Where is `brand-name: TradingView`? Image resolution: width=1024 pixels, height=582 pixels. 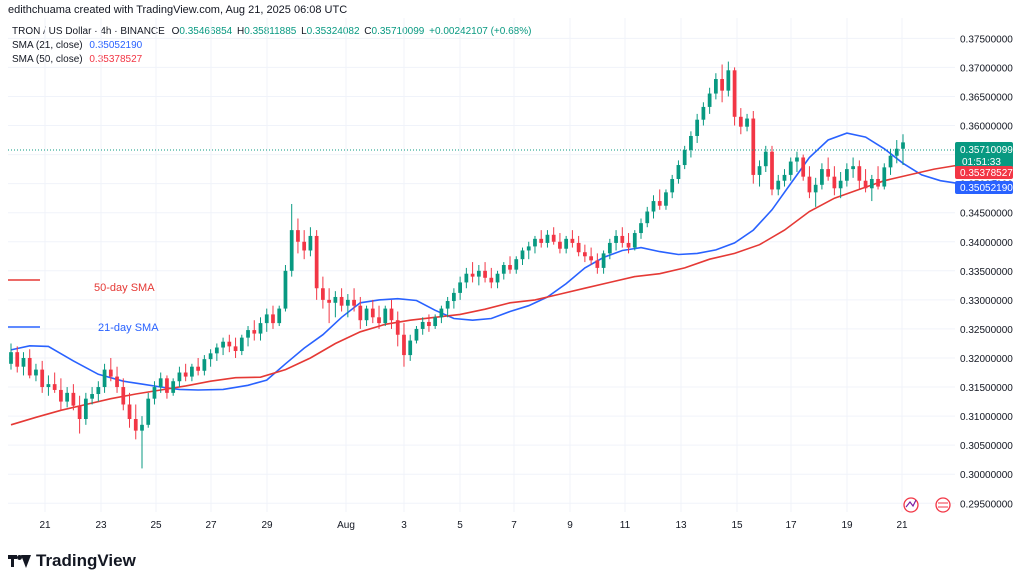 brand-name: TradingView is located at coordinates (86, 560).